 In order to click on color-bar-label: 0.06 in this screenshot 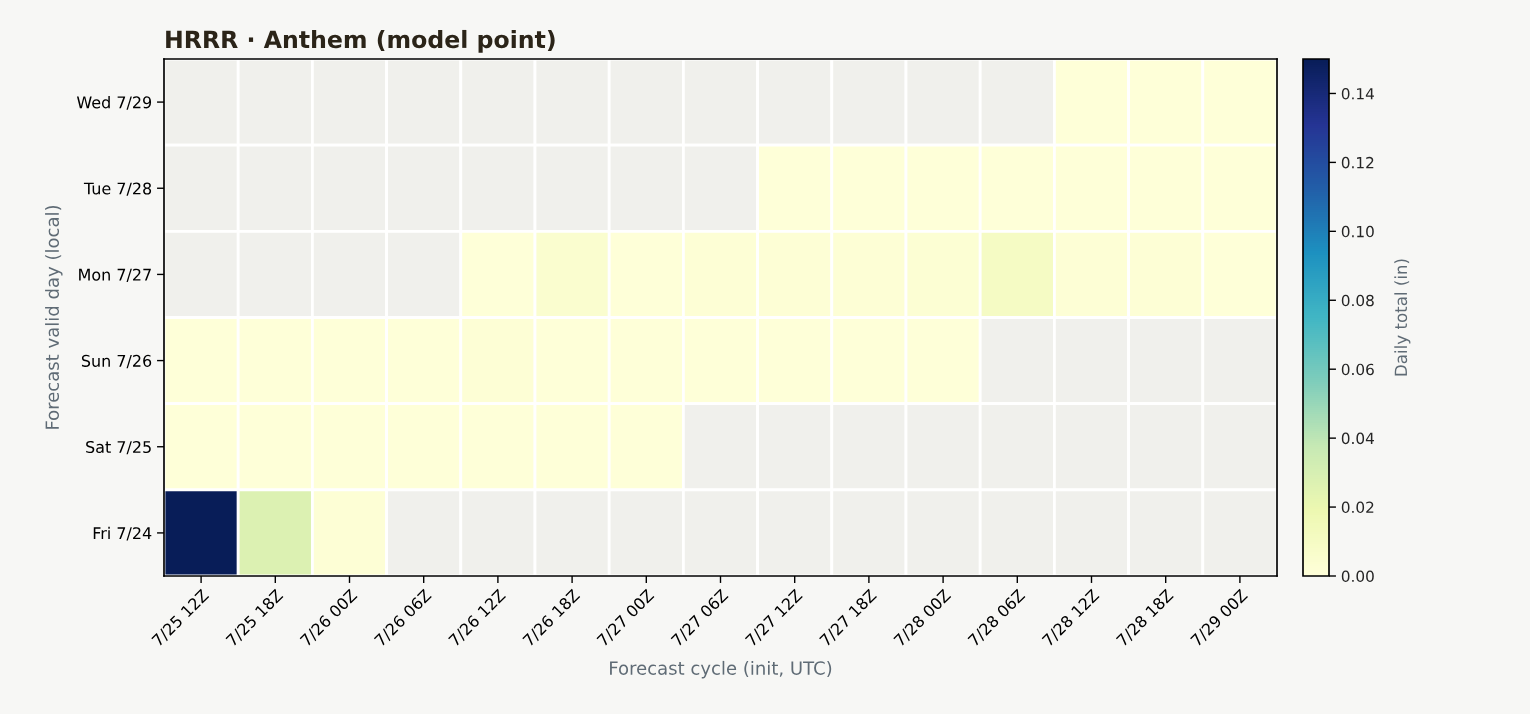, I will do `click(1357, 369)`.